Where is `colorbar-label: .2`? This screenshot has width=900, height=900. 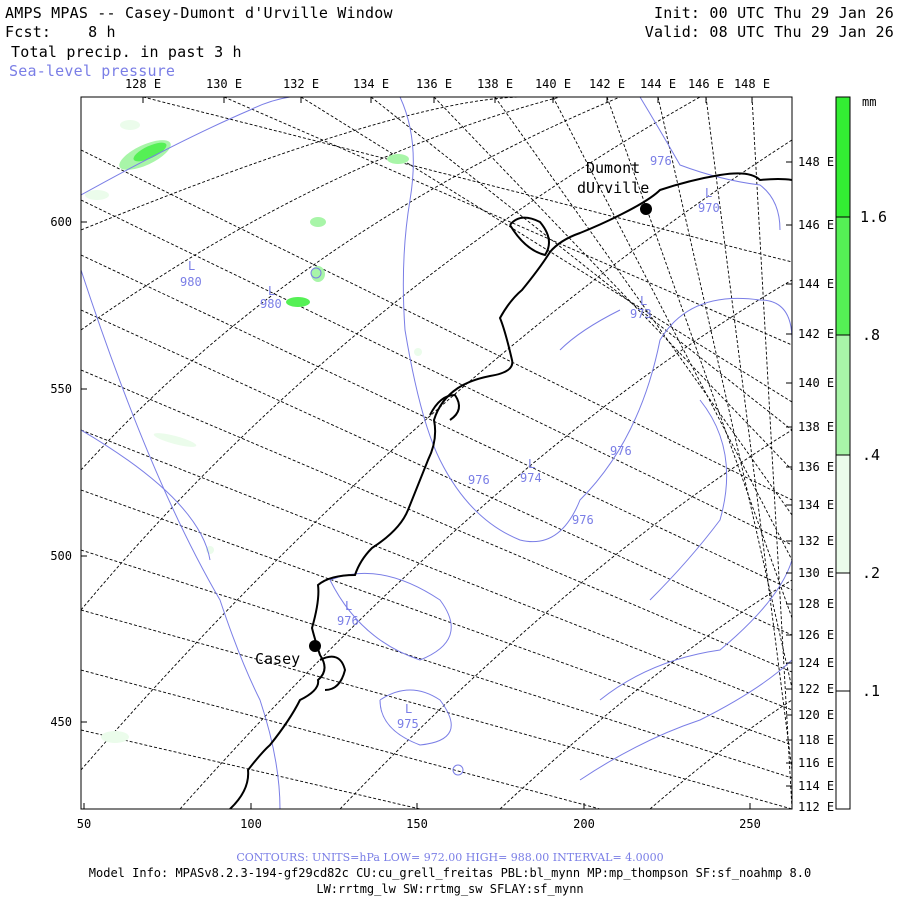 colorbar-label: .2 is located at coordinates (871, 573).